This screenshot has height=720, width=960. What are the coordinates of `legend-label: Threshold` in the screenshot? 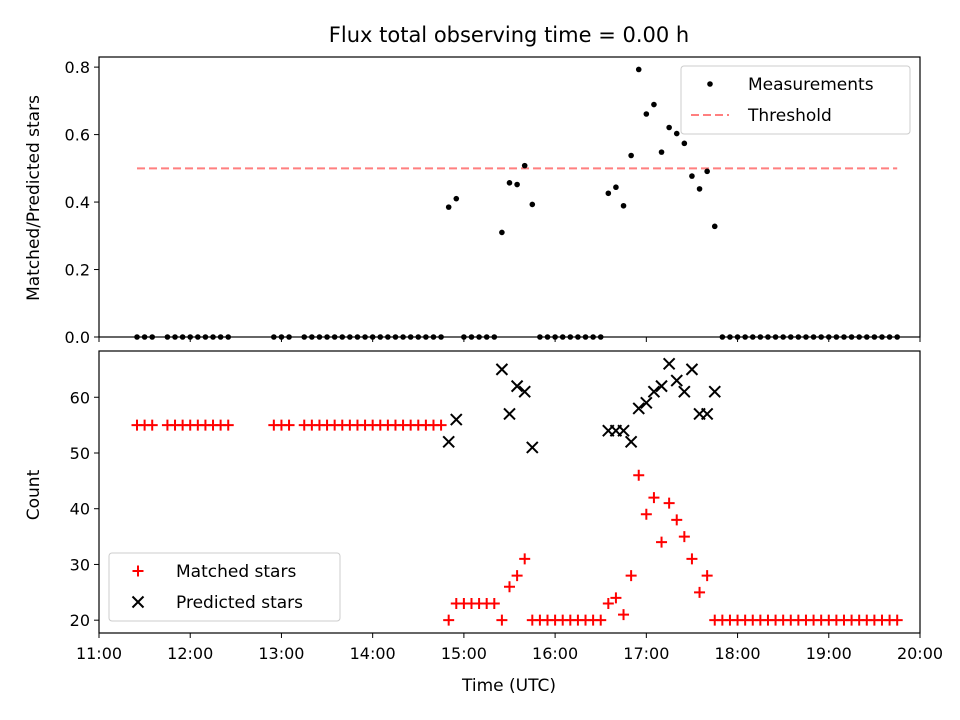 It's located at (789, 116).